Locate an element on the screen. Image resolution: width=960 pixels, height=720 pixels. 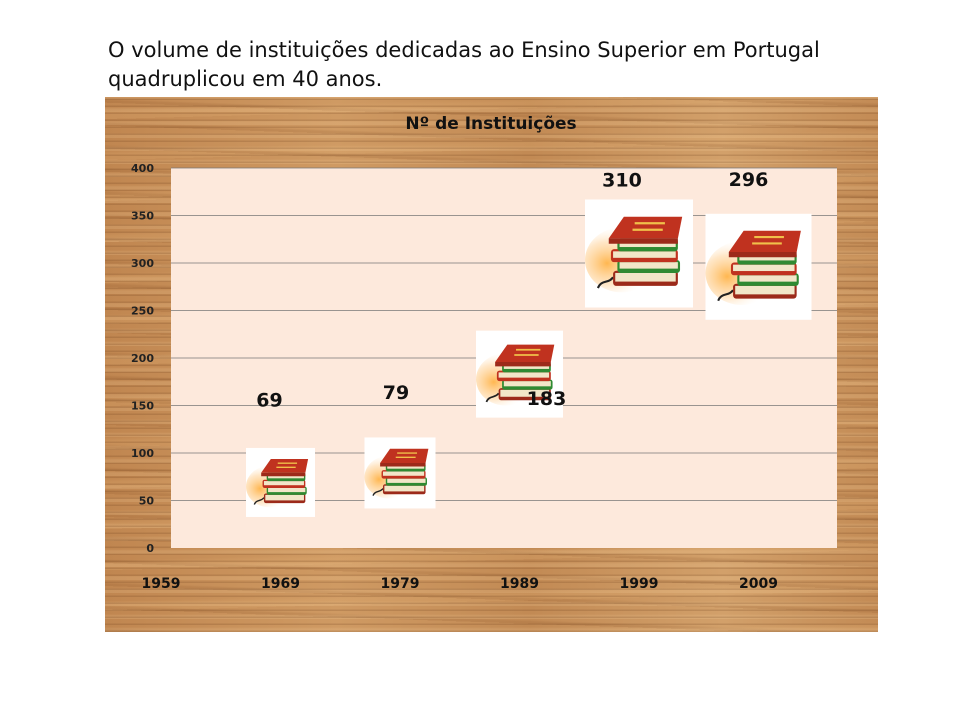
x-tick-label: 2009 is located at coordinates (758, 584).